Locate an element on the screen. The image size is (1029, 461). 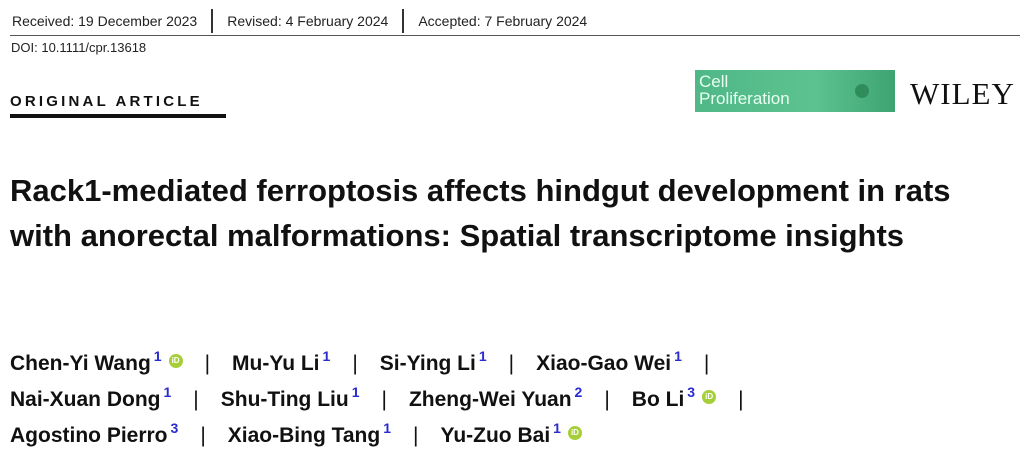
author: Chen-Yi Wang 1 iD is located at coordinates (96, 362).